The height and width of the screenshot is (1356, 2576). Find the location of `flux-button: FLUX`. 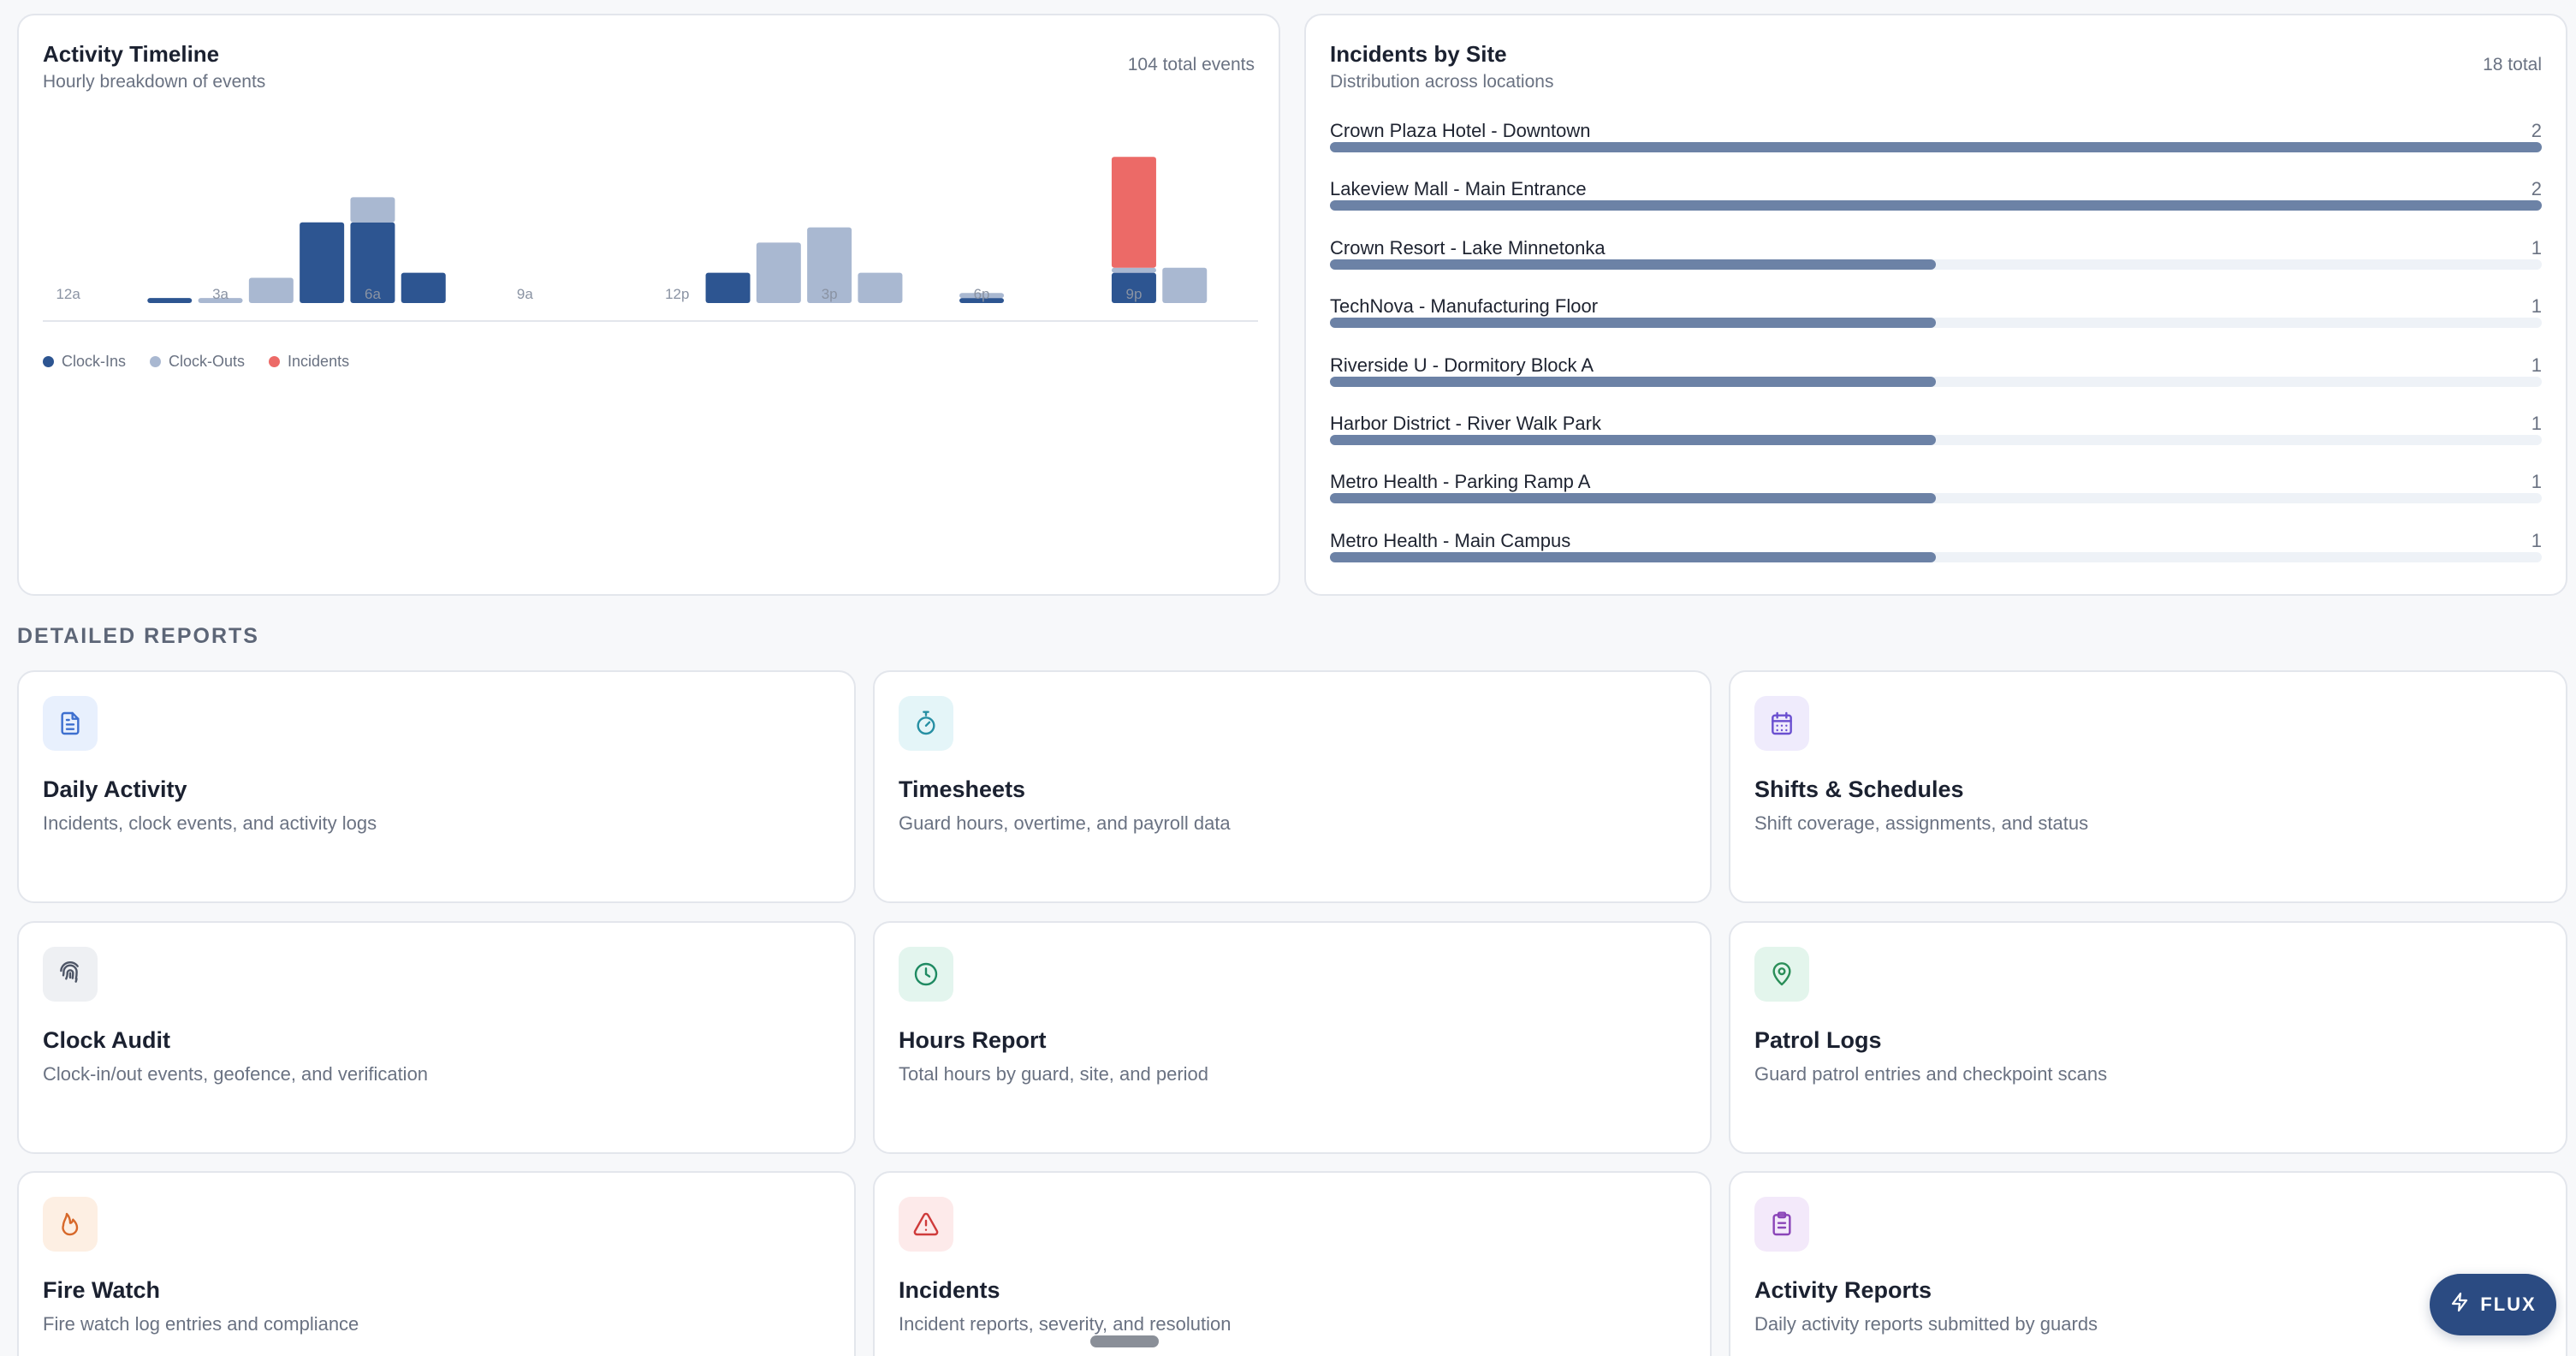

flux-button: FLUX is located at coordinates (2493, 1304).